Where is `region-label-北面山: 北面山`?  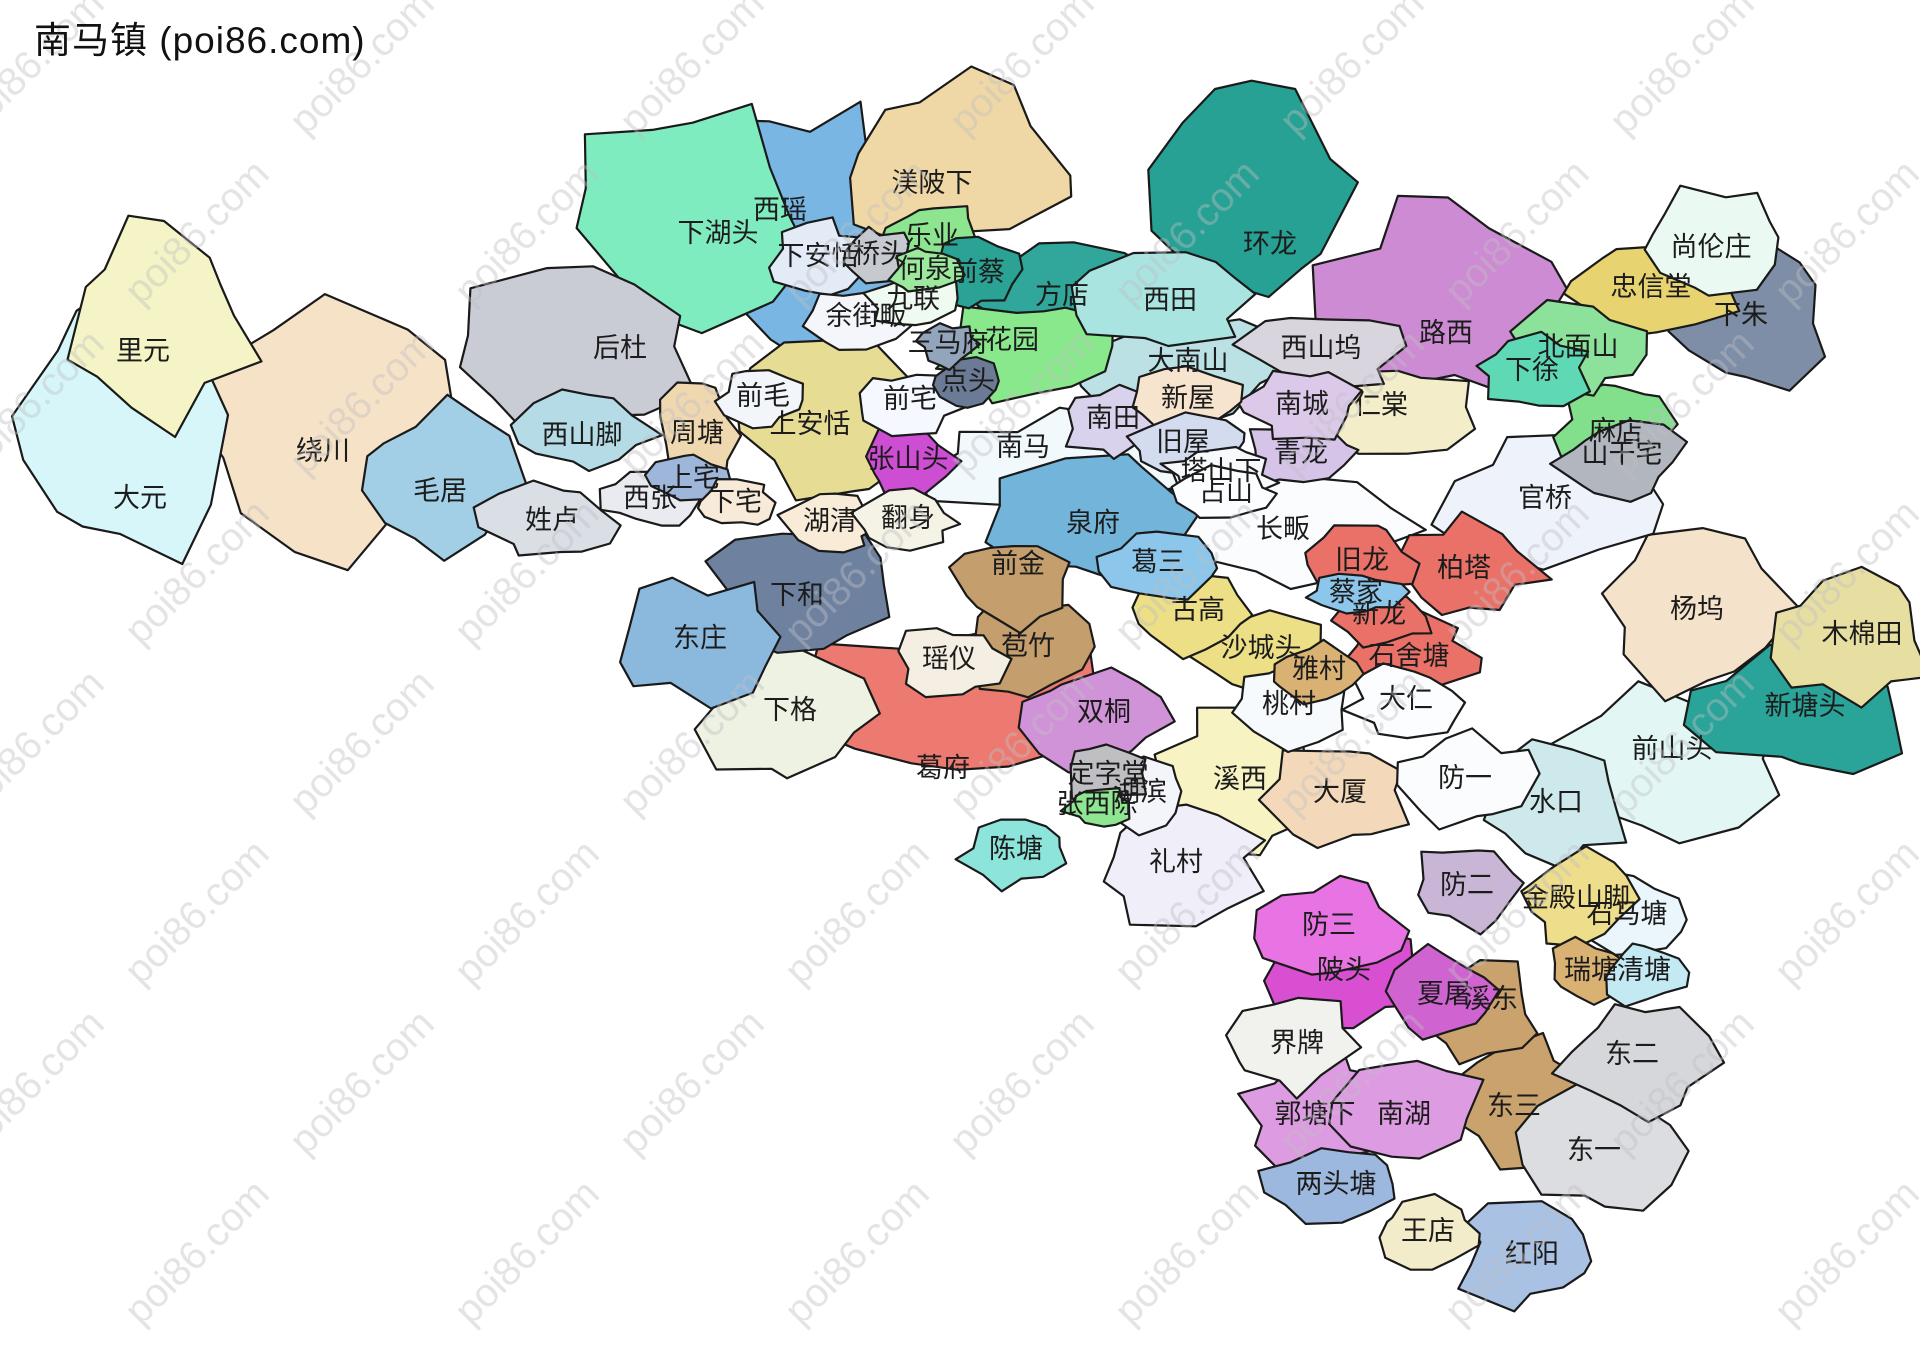
region-label-北面山: 北面山 is located at coordinates (1578, 347).